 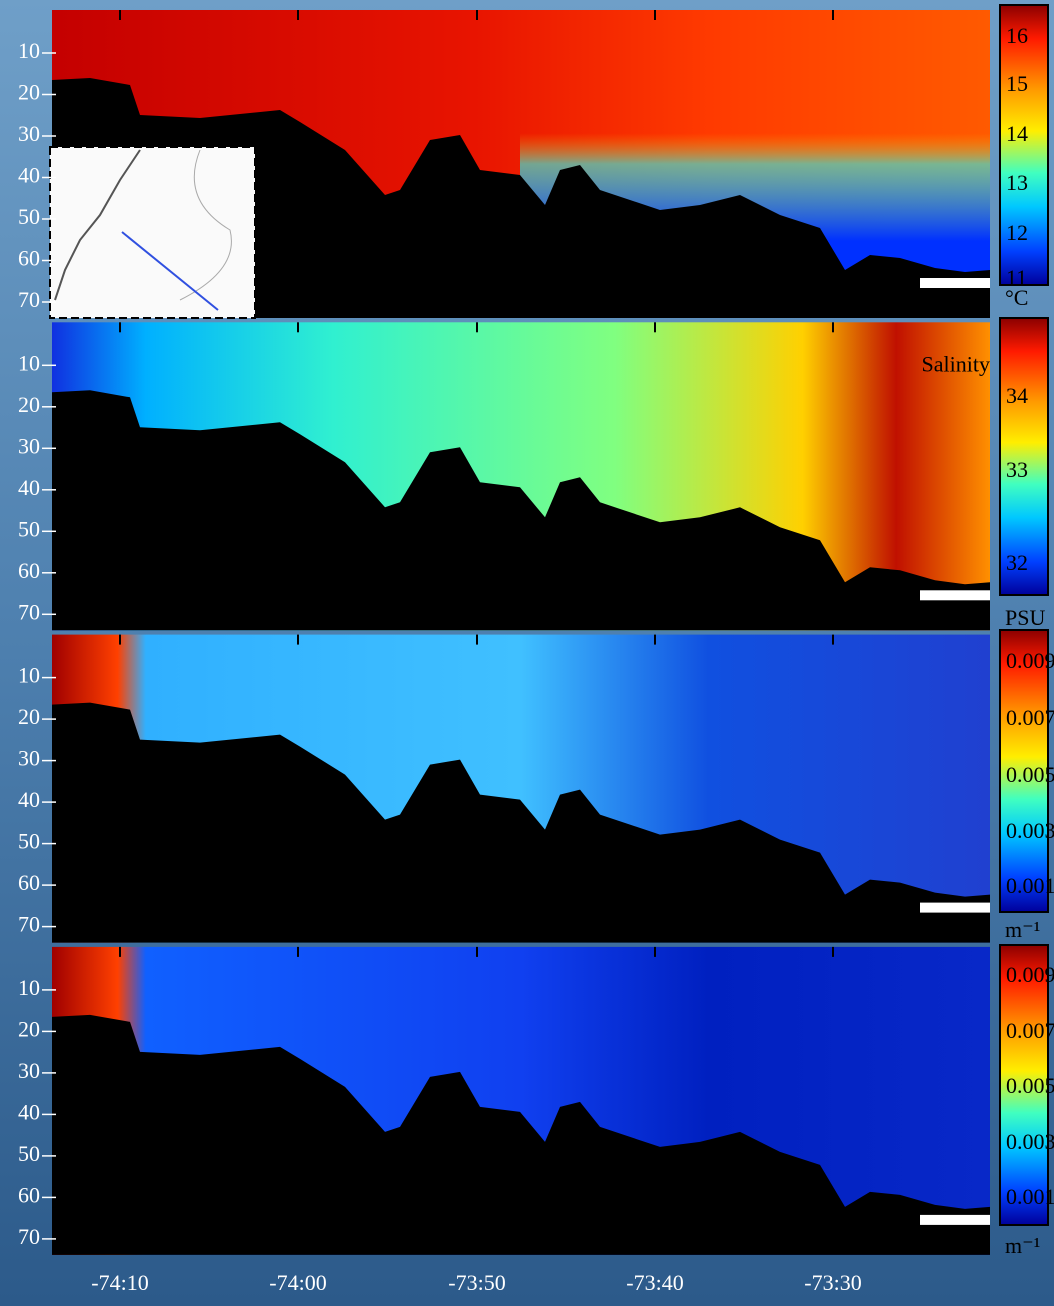 I want to click on inset-map, so click(x=152, y=232).